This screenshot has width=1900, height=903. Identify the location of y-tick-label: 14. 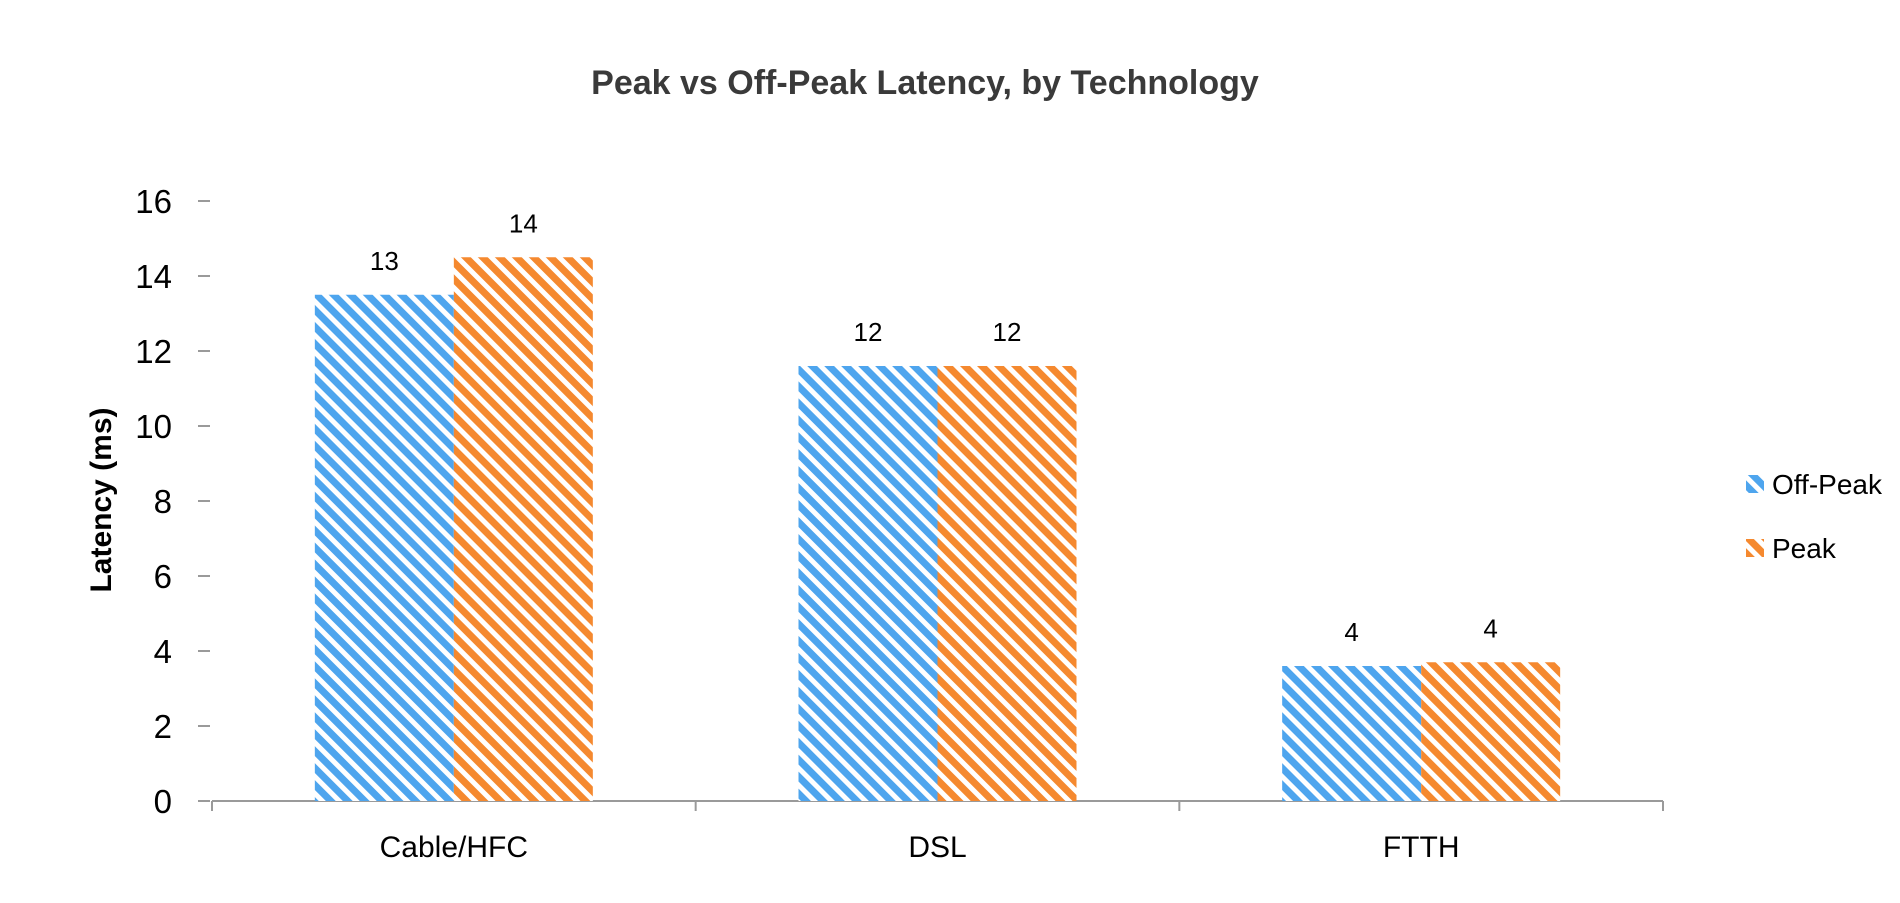
(153, 276).